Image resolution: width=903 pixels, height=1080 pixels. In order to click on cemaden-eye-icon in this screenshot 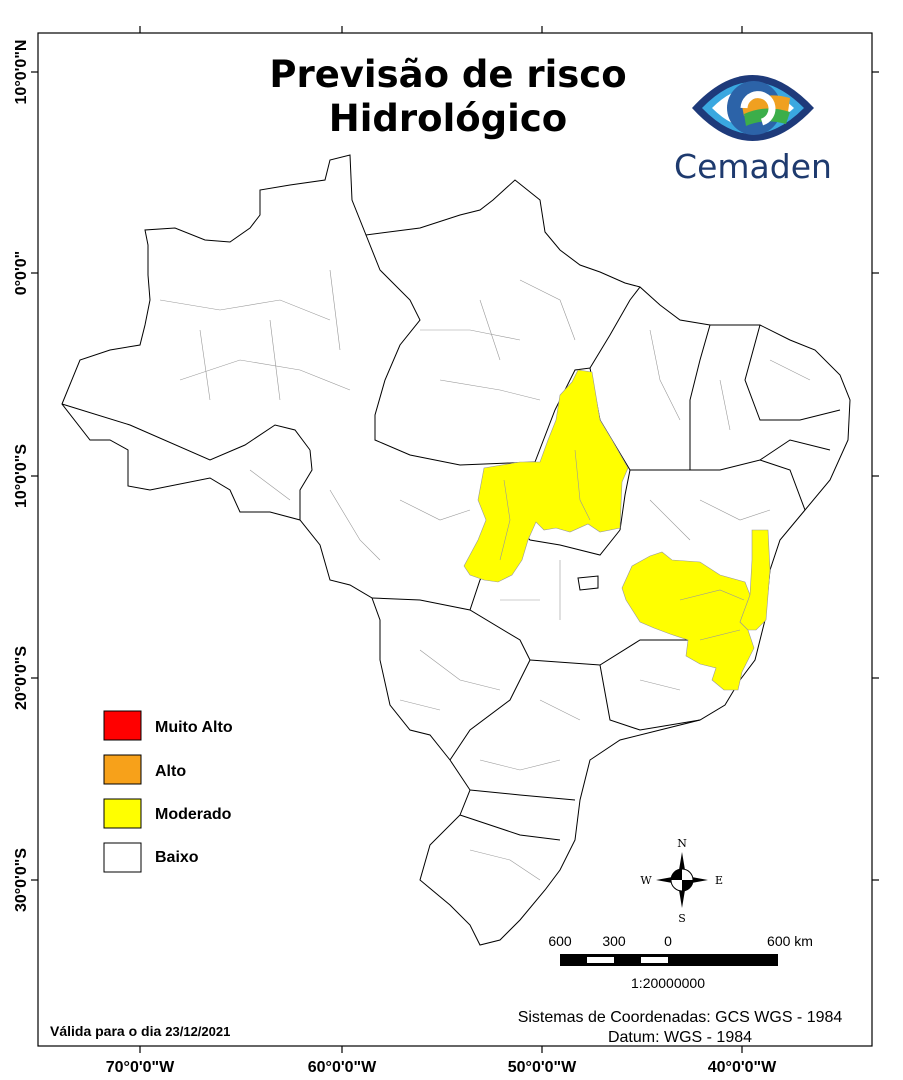, I will do `click(753, 108)`.